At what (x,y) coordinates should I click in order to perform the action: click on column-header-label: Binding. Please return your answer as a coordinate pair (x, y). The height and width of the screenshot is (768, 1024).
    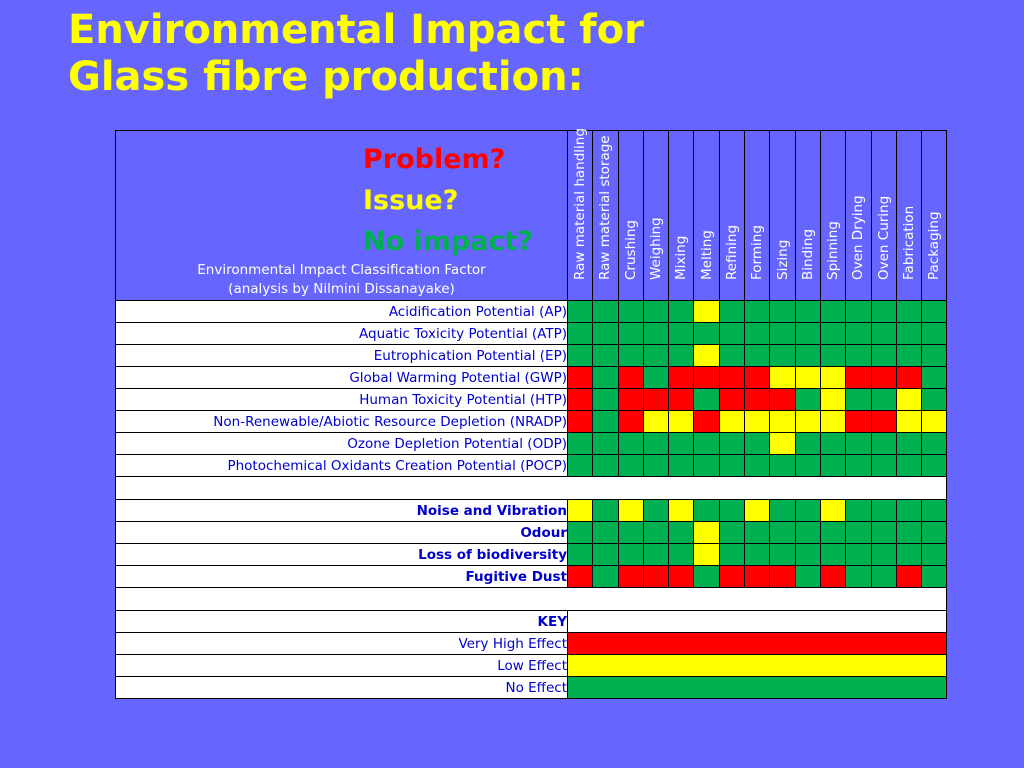
    Looking at the image, I should click on (807, 254).